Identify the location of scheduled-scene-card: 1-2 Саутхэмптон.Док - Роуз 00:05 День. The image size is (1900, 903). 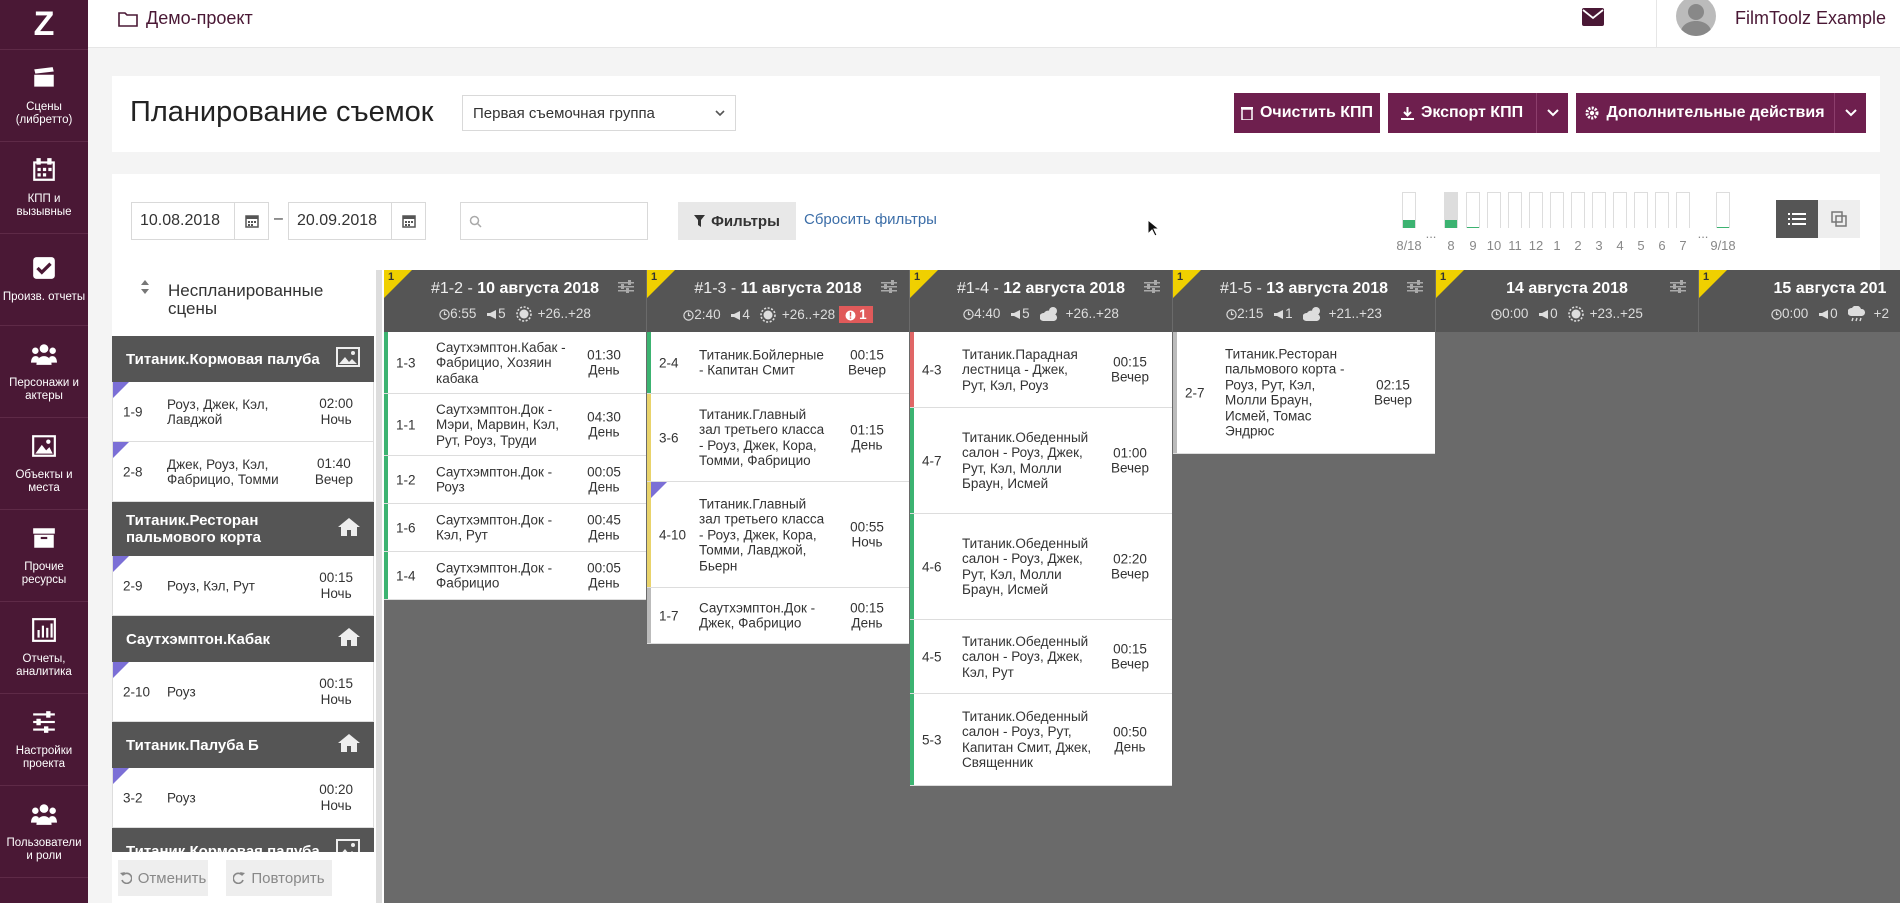
(515, 480).